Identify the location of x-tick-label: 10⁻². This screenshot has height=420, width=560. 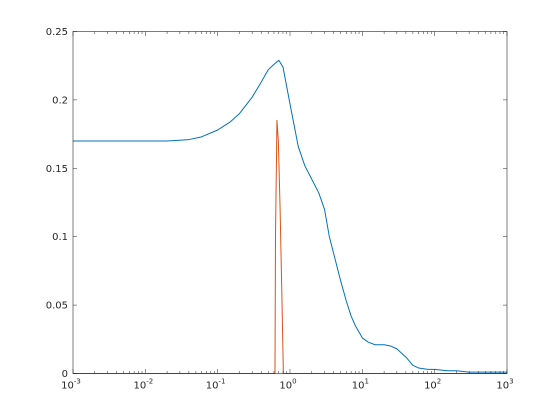
(143, 385).